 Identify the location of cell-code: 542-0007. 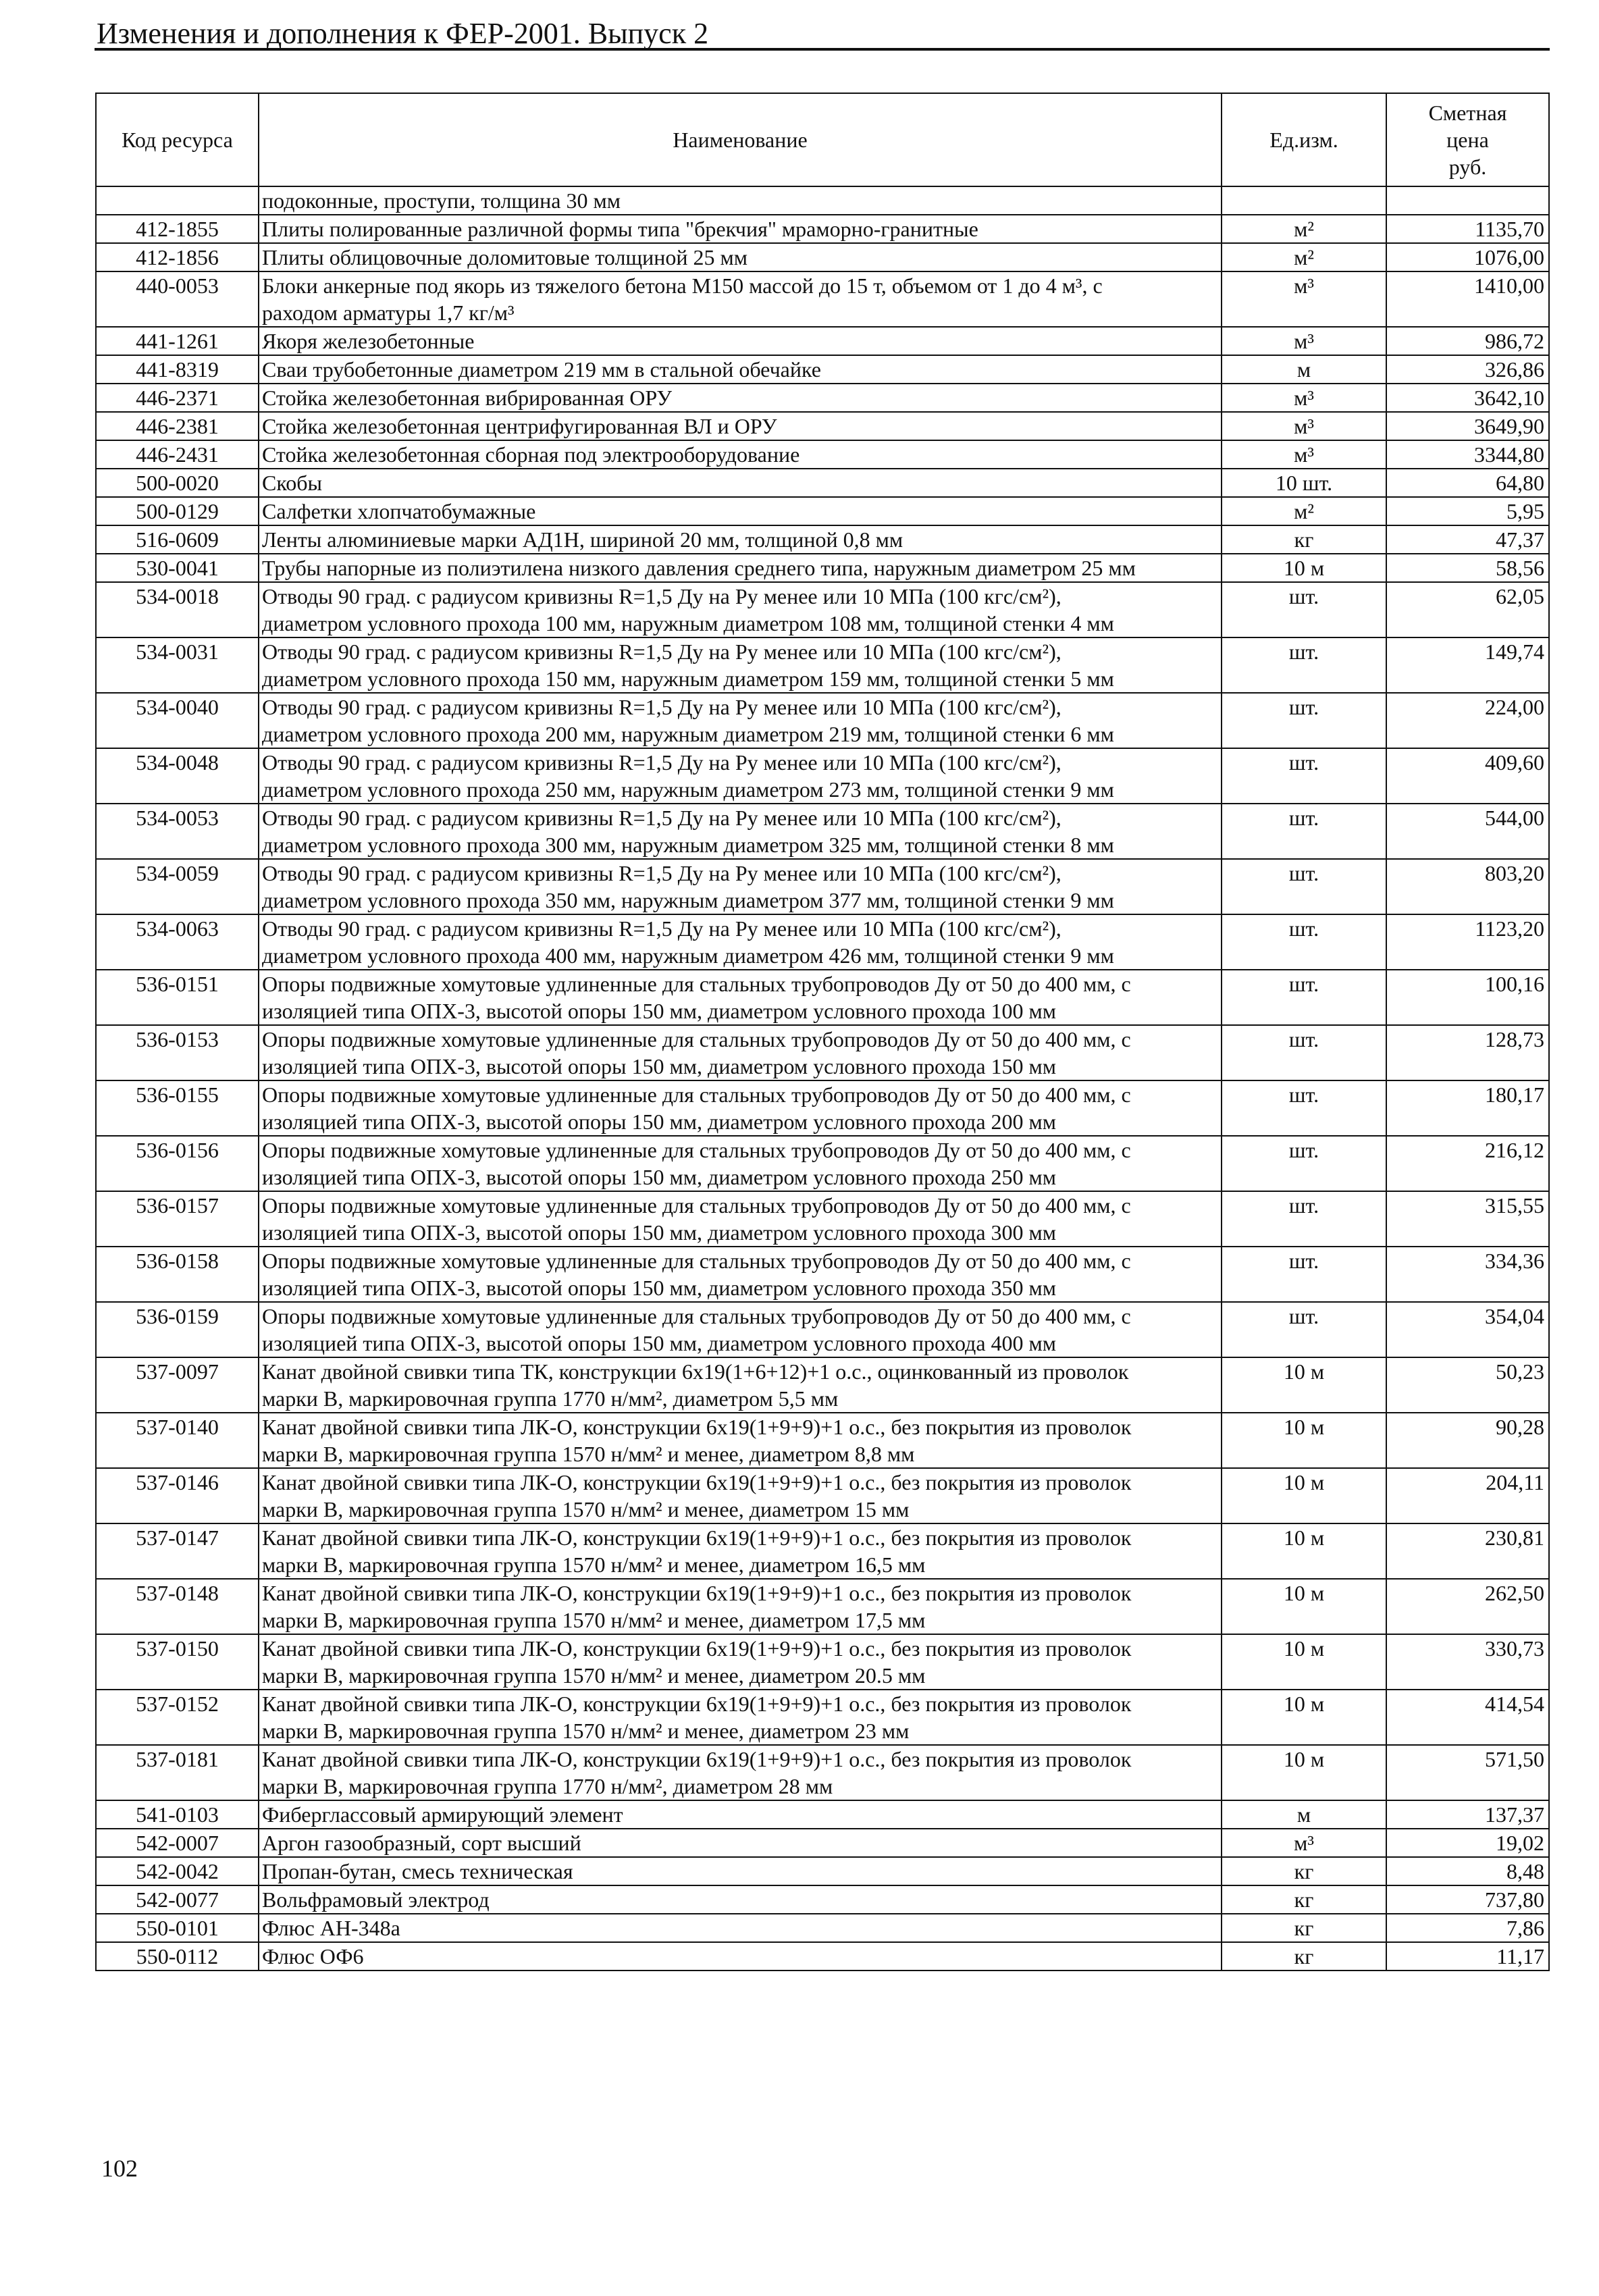
(177, 1843).